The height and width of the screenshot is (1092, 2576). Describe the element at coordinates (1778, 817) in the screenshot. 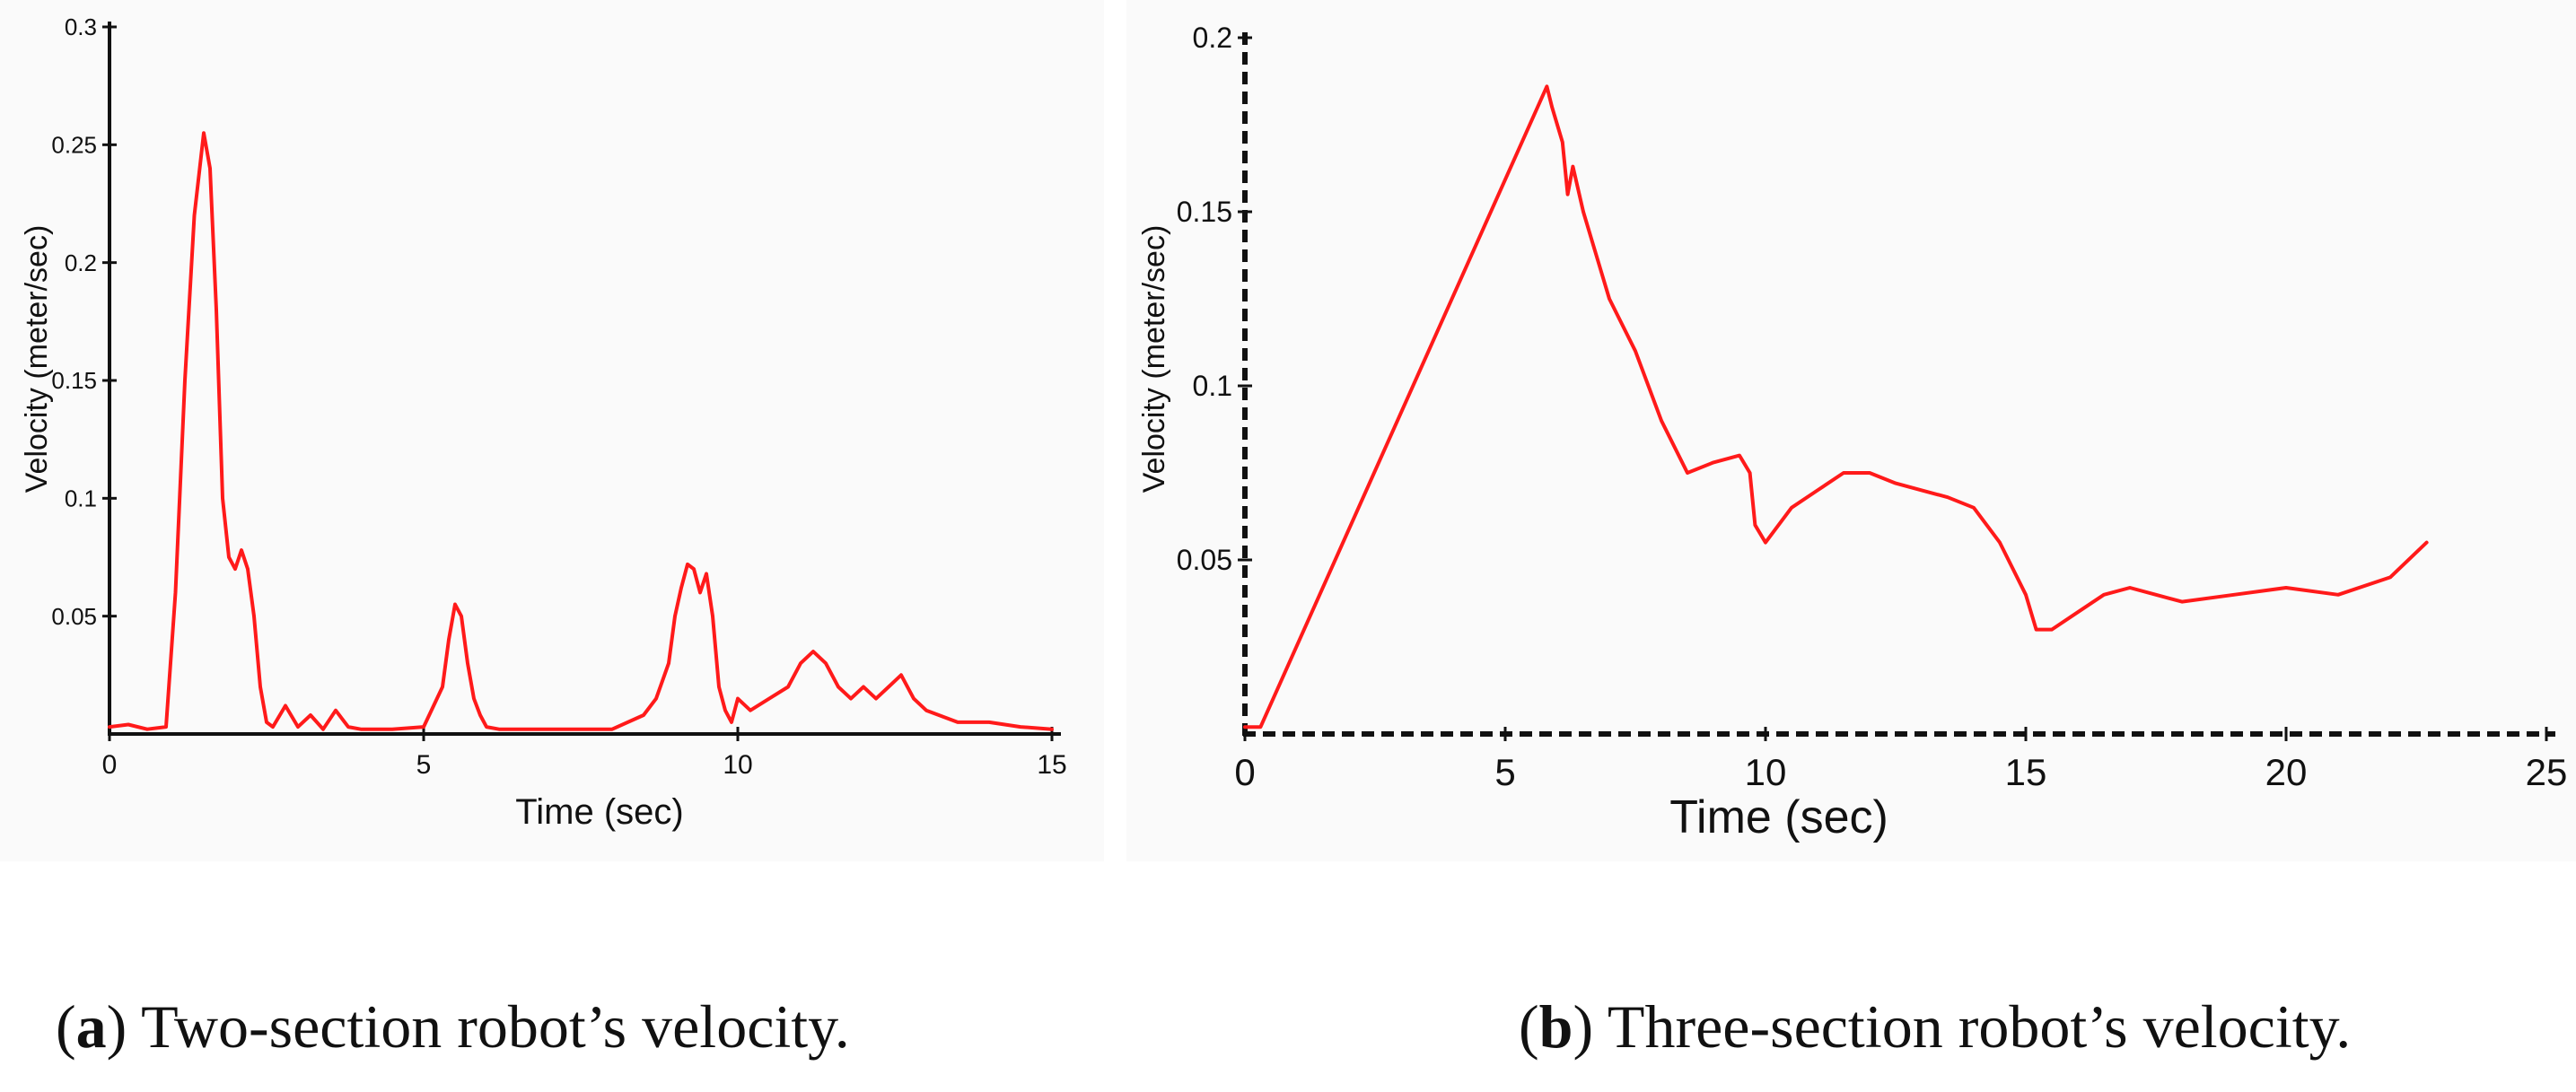

I see `x-axis-title-b: Time (sec)` at that location.